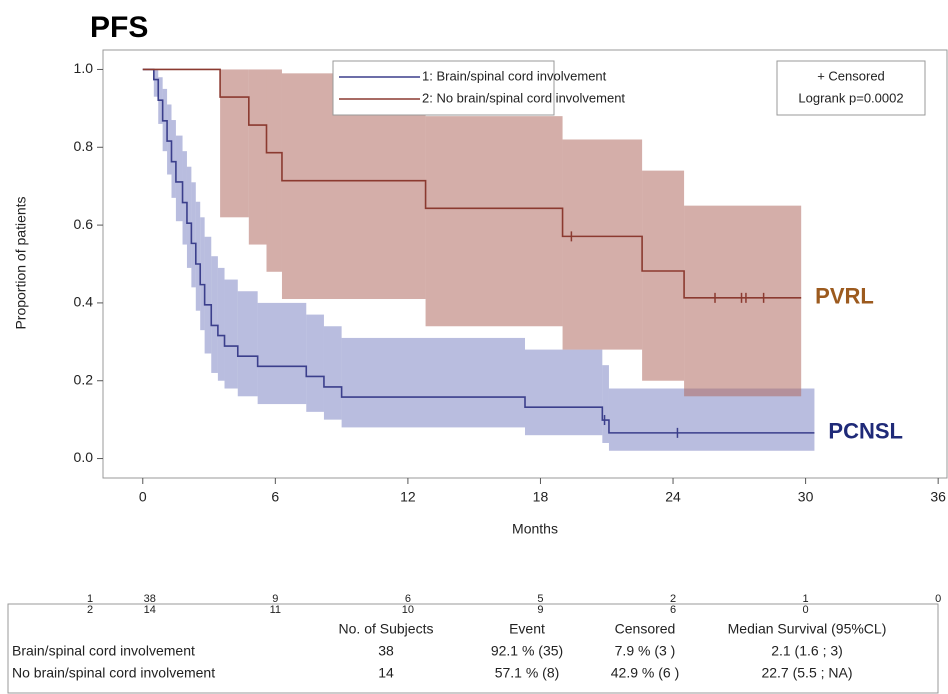 The height and width of the screenshot is (694, 948). I want to click on y-tick-label: 0.2, so click(84, 379).